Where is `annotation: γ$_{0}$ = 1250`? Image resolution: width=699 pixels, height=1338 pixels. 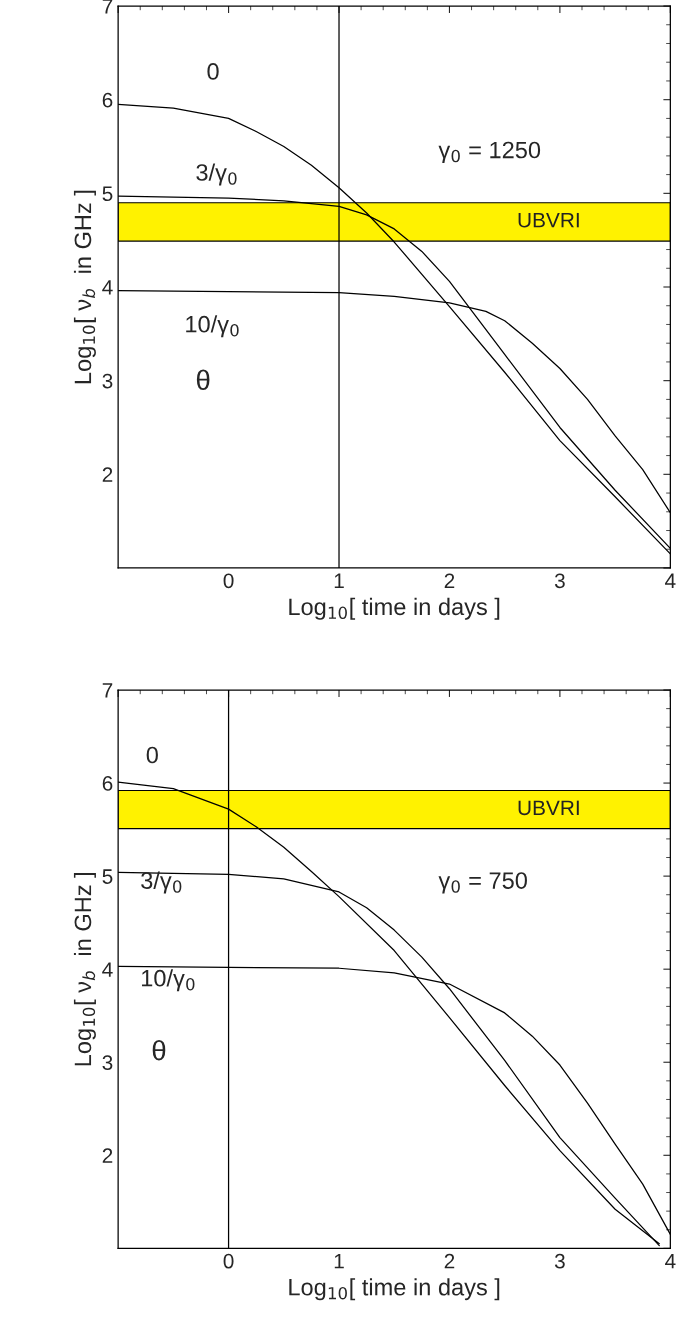
annotation: γ$_{0}$ = 1250 is located at coordinates (489, 152).